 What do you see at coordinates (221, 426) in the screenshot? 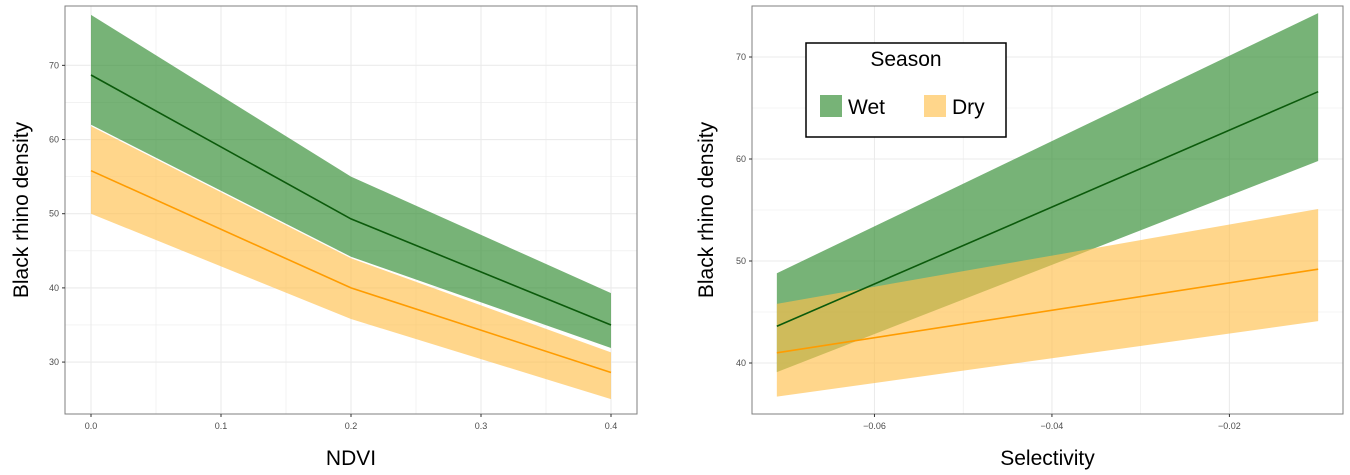
I see `x-tick-label: 0.1` at bounding box center [221, 426].